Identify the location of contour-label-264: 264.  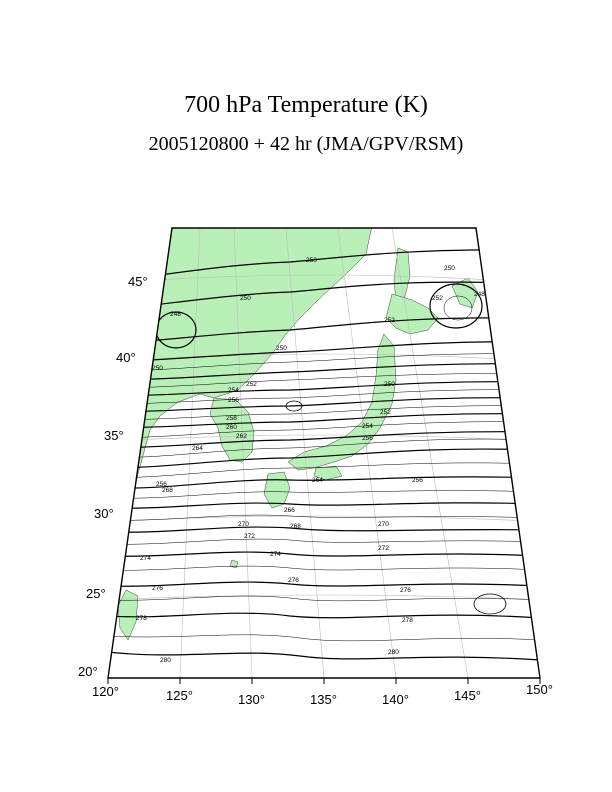
(197, 448).